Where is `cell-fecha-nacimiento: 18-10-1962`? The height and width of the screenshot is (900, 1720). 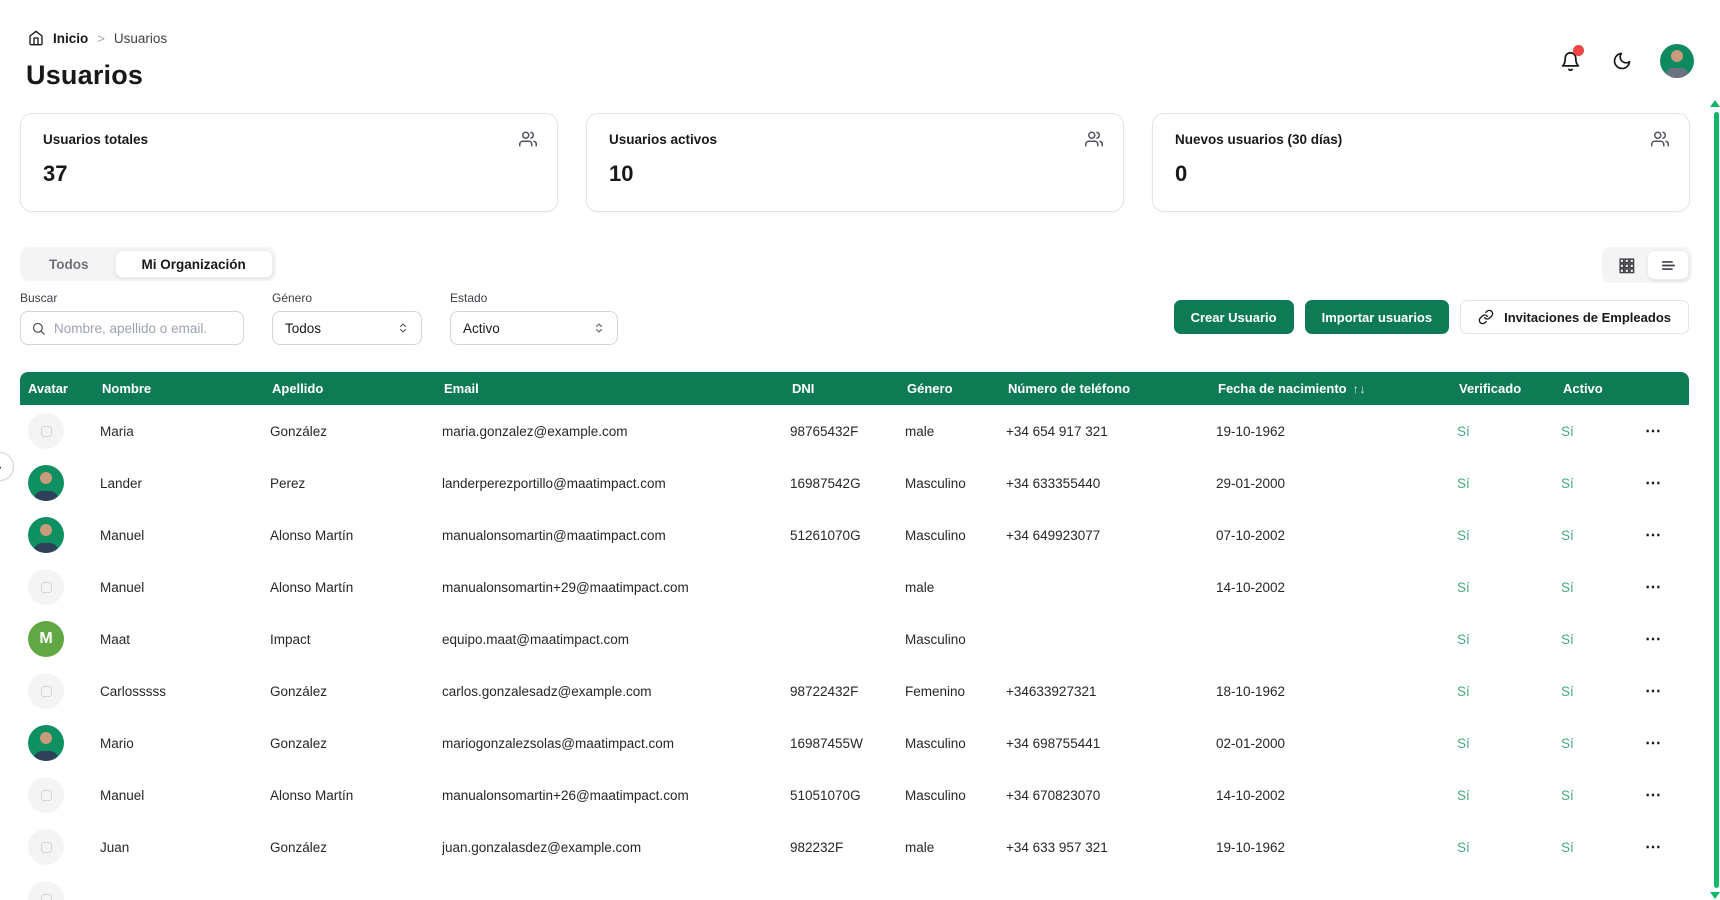 cell-fecha-nacimiento: 18-10-1962 is located at coordinates (1251, 691).